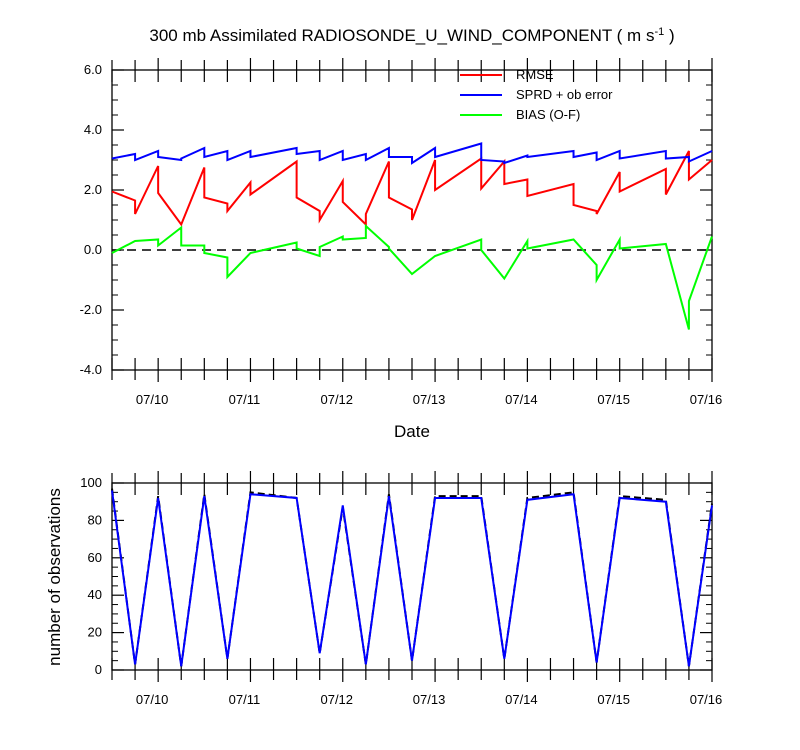 The image size is (800, 750). Describe the element at coordinates (93, 189) in the screenshot. I see `y-tick-label: 2.0` at that location.